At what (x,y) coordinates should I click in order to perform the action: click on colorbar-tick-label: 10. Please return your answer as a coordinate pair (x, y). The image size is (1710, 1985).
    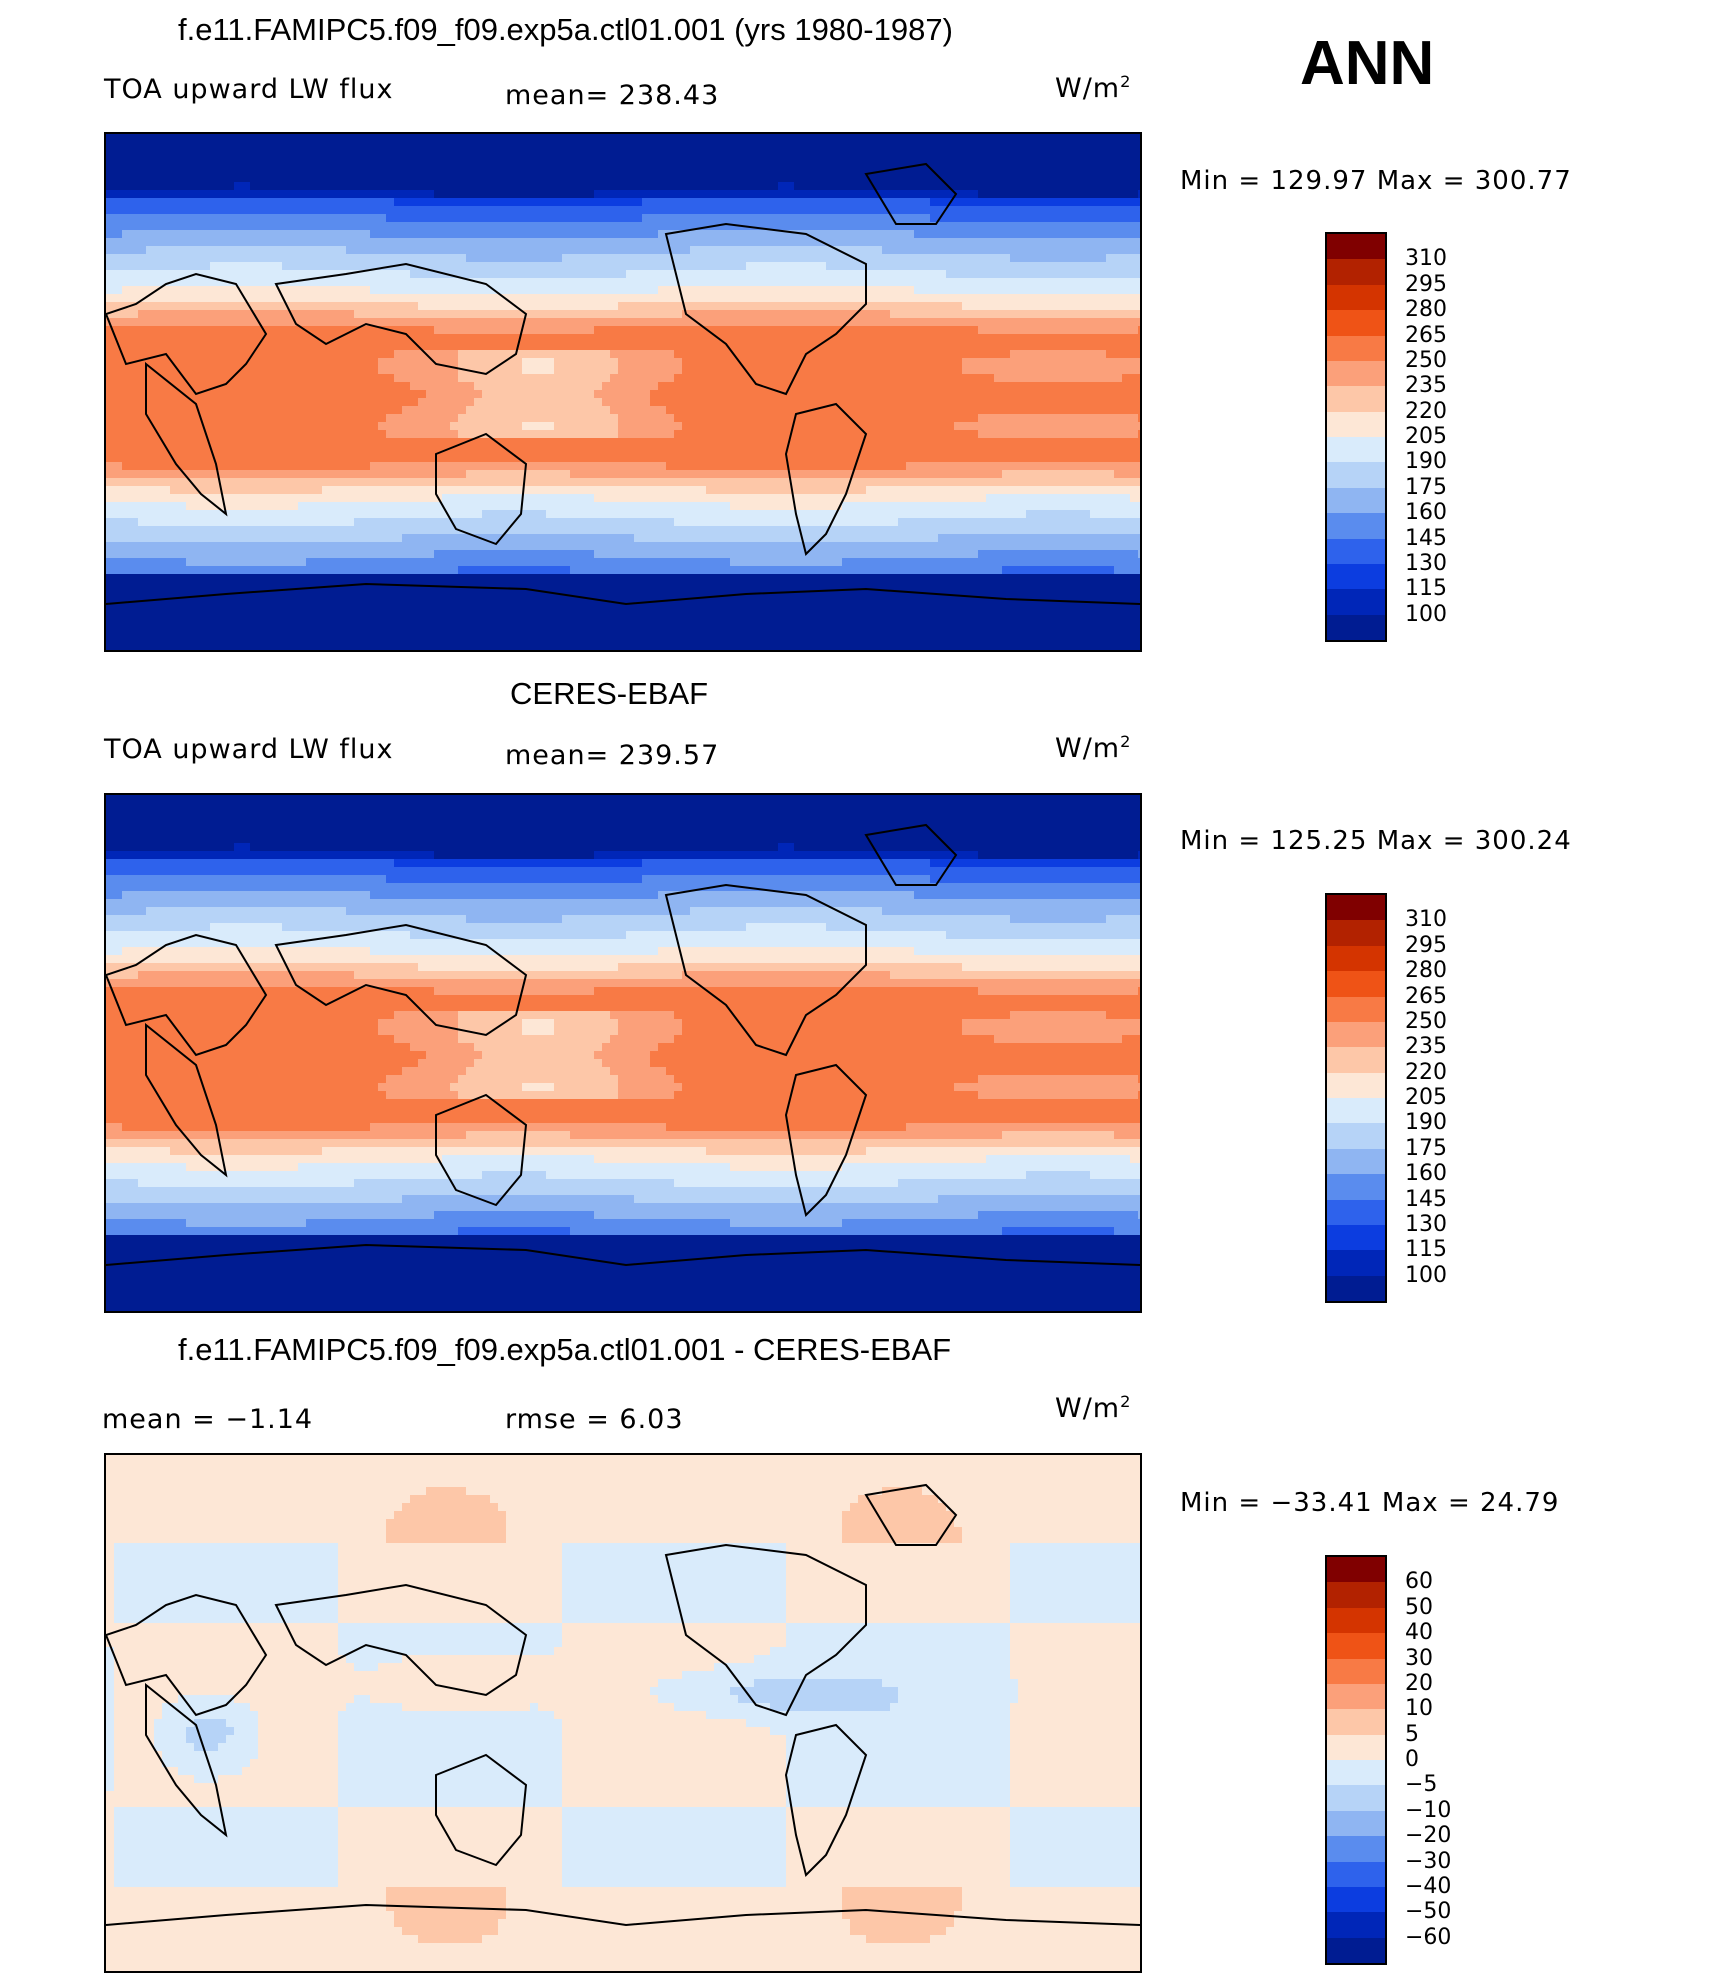
    Looking at the image, I should click on (1419, 1709).